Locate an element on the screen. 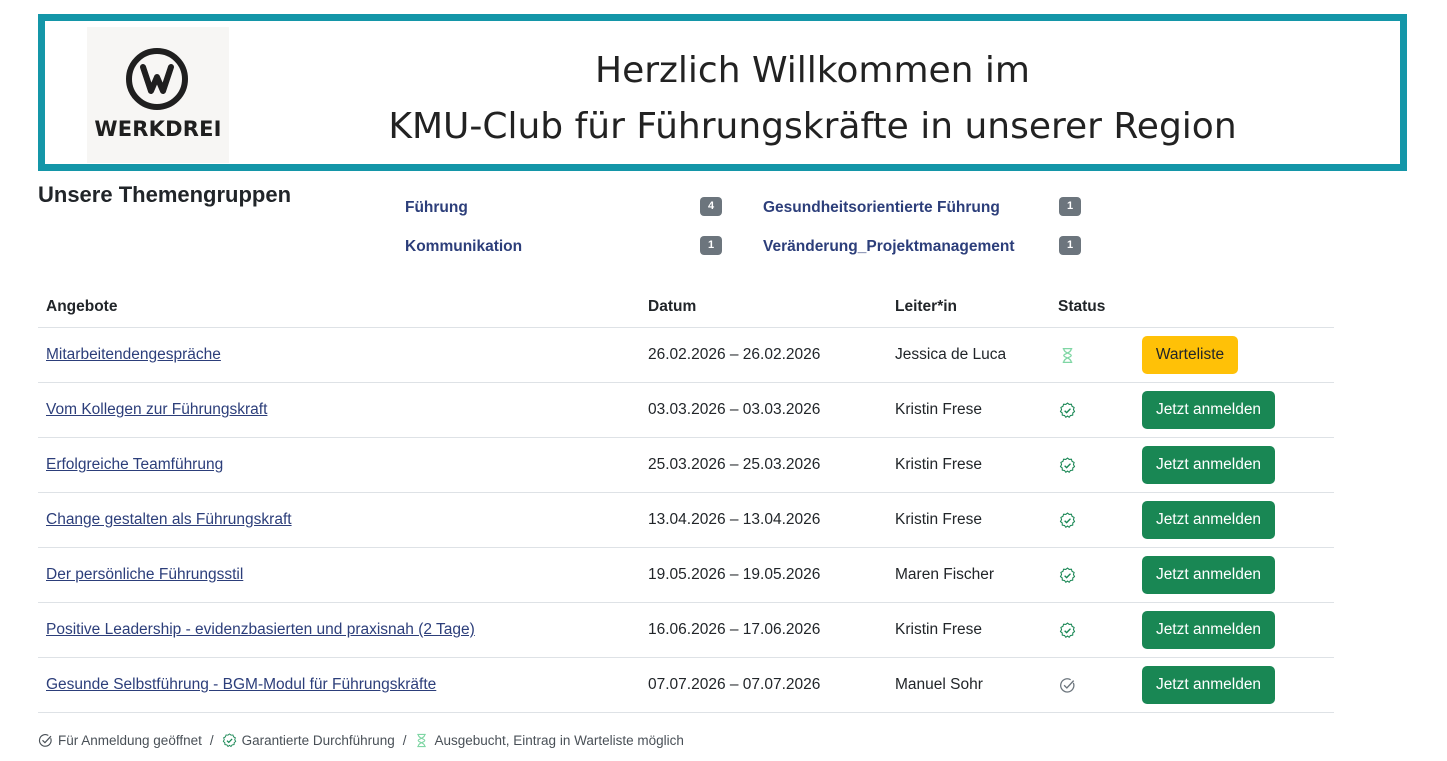  waitlist-button: Warteliste is located at coordinates (1190, 355).